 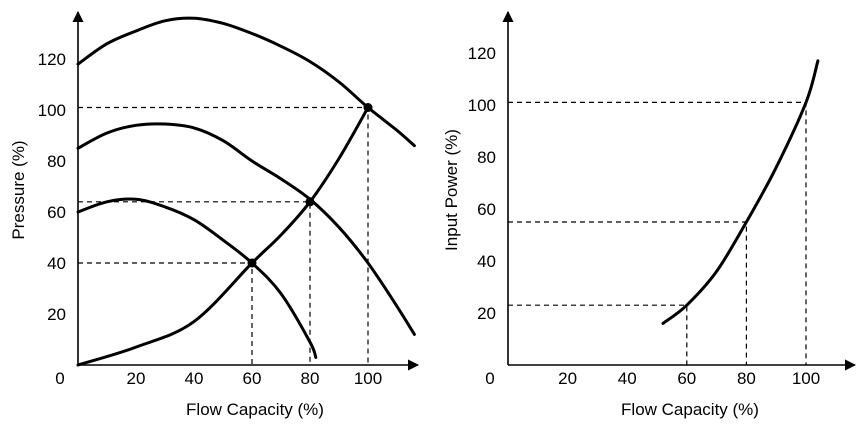 I want to click on y-axis-title: Pressure (%), so click(x=18, y=189).